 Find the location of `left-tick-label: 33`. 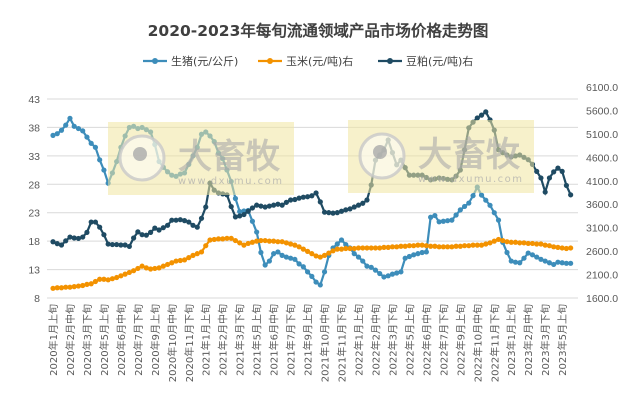

left-tick-label: 33 is located at coordinates (34, 157).